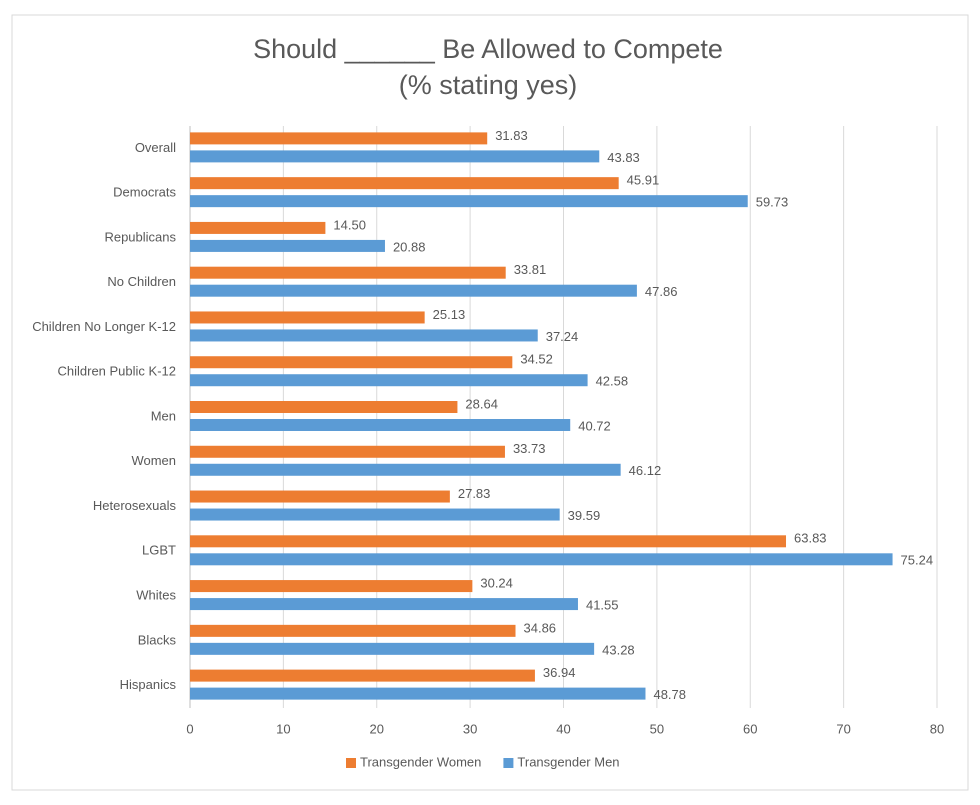 The height and width of the screenshot is (805, 980). I want to click on data-label: 43.83, so click(623, 157).